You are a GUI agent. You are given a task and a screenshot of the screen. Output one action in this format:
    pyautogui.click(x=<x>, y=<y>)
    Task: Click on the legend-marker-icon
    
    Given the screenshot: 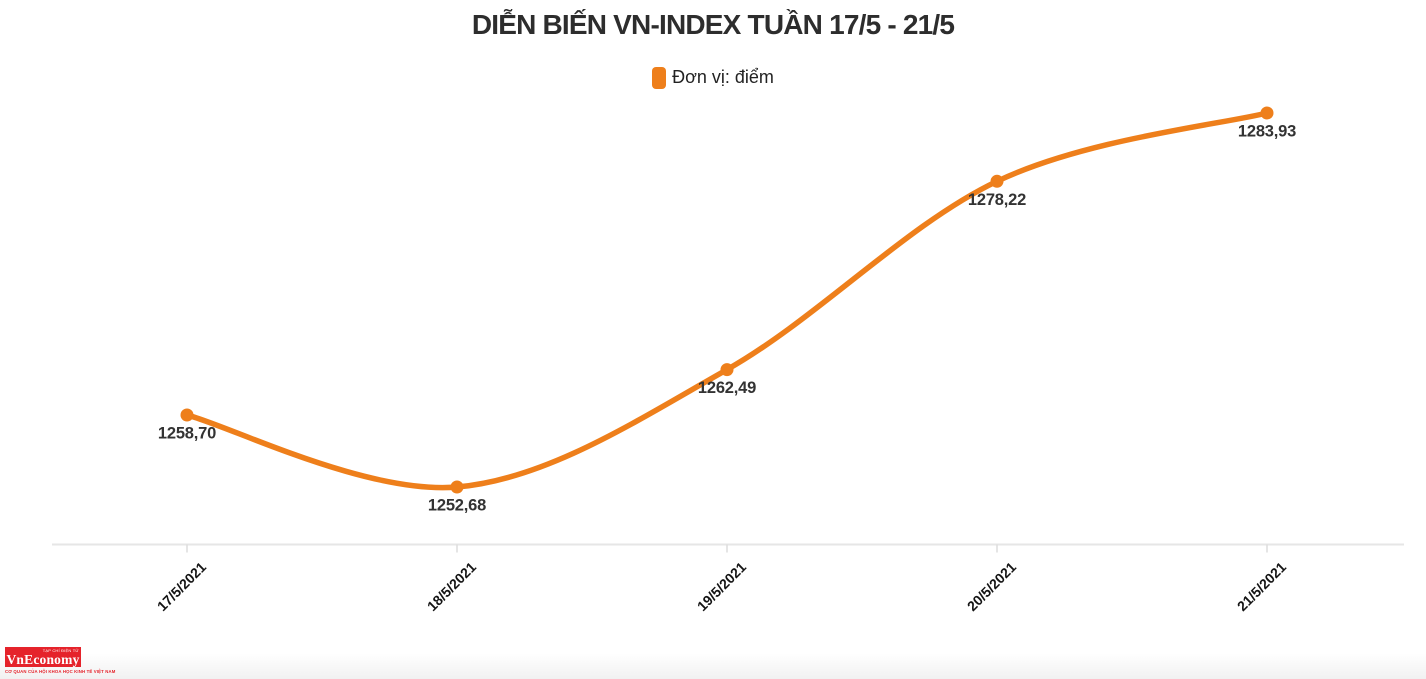 What is the action you would take?
    pyautogui.click(x=659, y=77)
    